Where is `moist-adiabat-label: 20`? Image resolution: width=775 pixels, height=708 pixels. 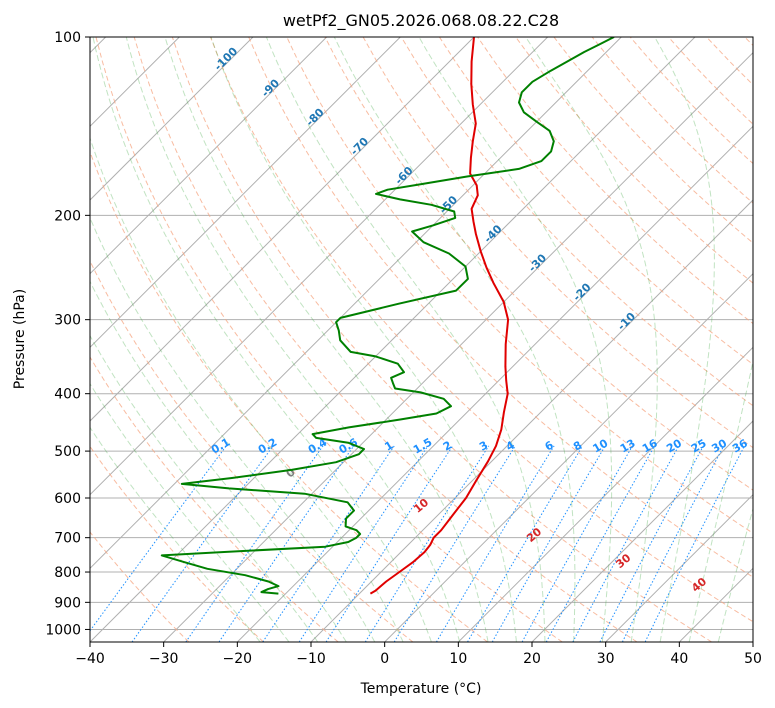 moist-adiabat-label: 20 is located at coordinates (534, 535).